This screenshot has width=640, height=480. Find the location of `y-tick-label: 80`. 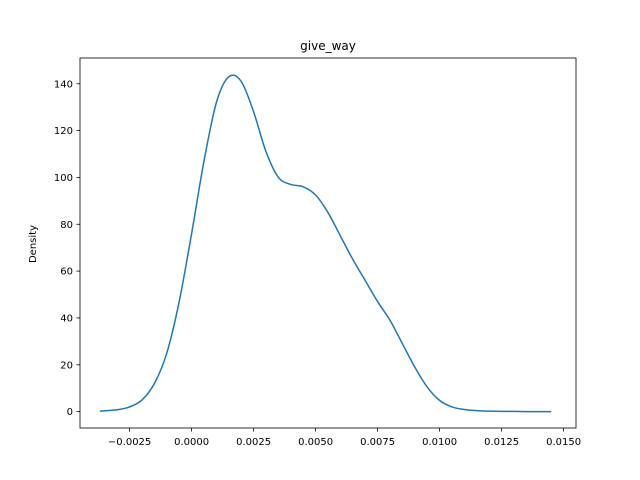

y-tick-label: 80 is located at coordinates (66, 225).